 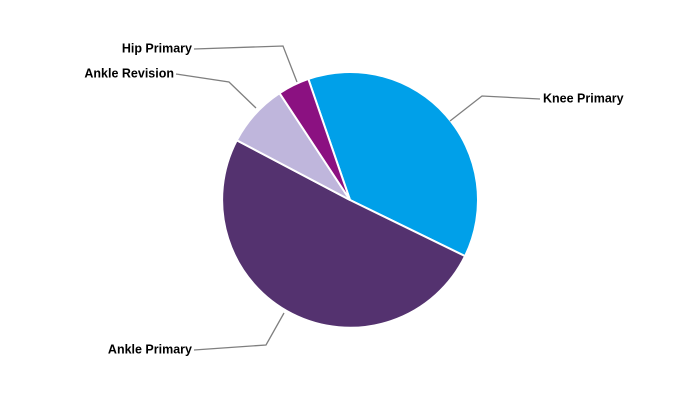 What do you see at coordinates (129, 73) in the screenshot?
I see `slice-label-ankle-revision: Ankle Revision` at bounding box center [129, 73].